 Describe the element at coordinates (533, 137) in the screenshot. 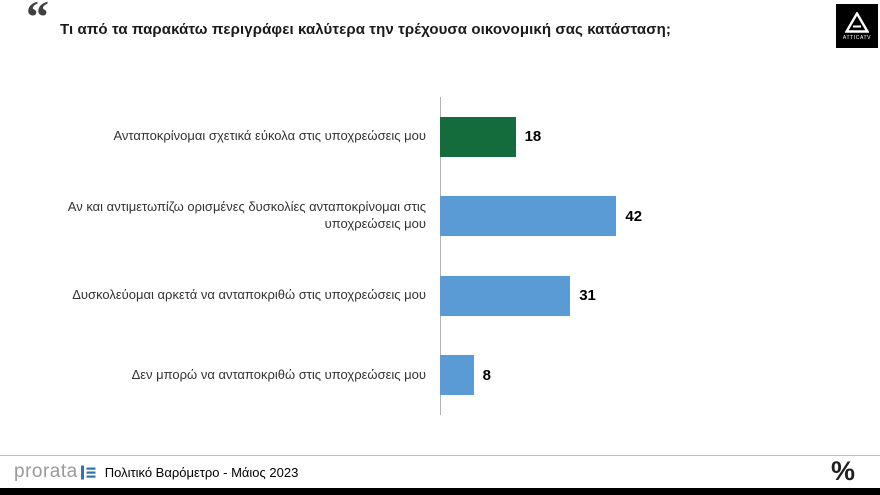

I see `value-label: 18` at that location.